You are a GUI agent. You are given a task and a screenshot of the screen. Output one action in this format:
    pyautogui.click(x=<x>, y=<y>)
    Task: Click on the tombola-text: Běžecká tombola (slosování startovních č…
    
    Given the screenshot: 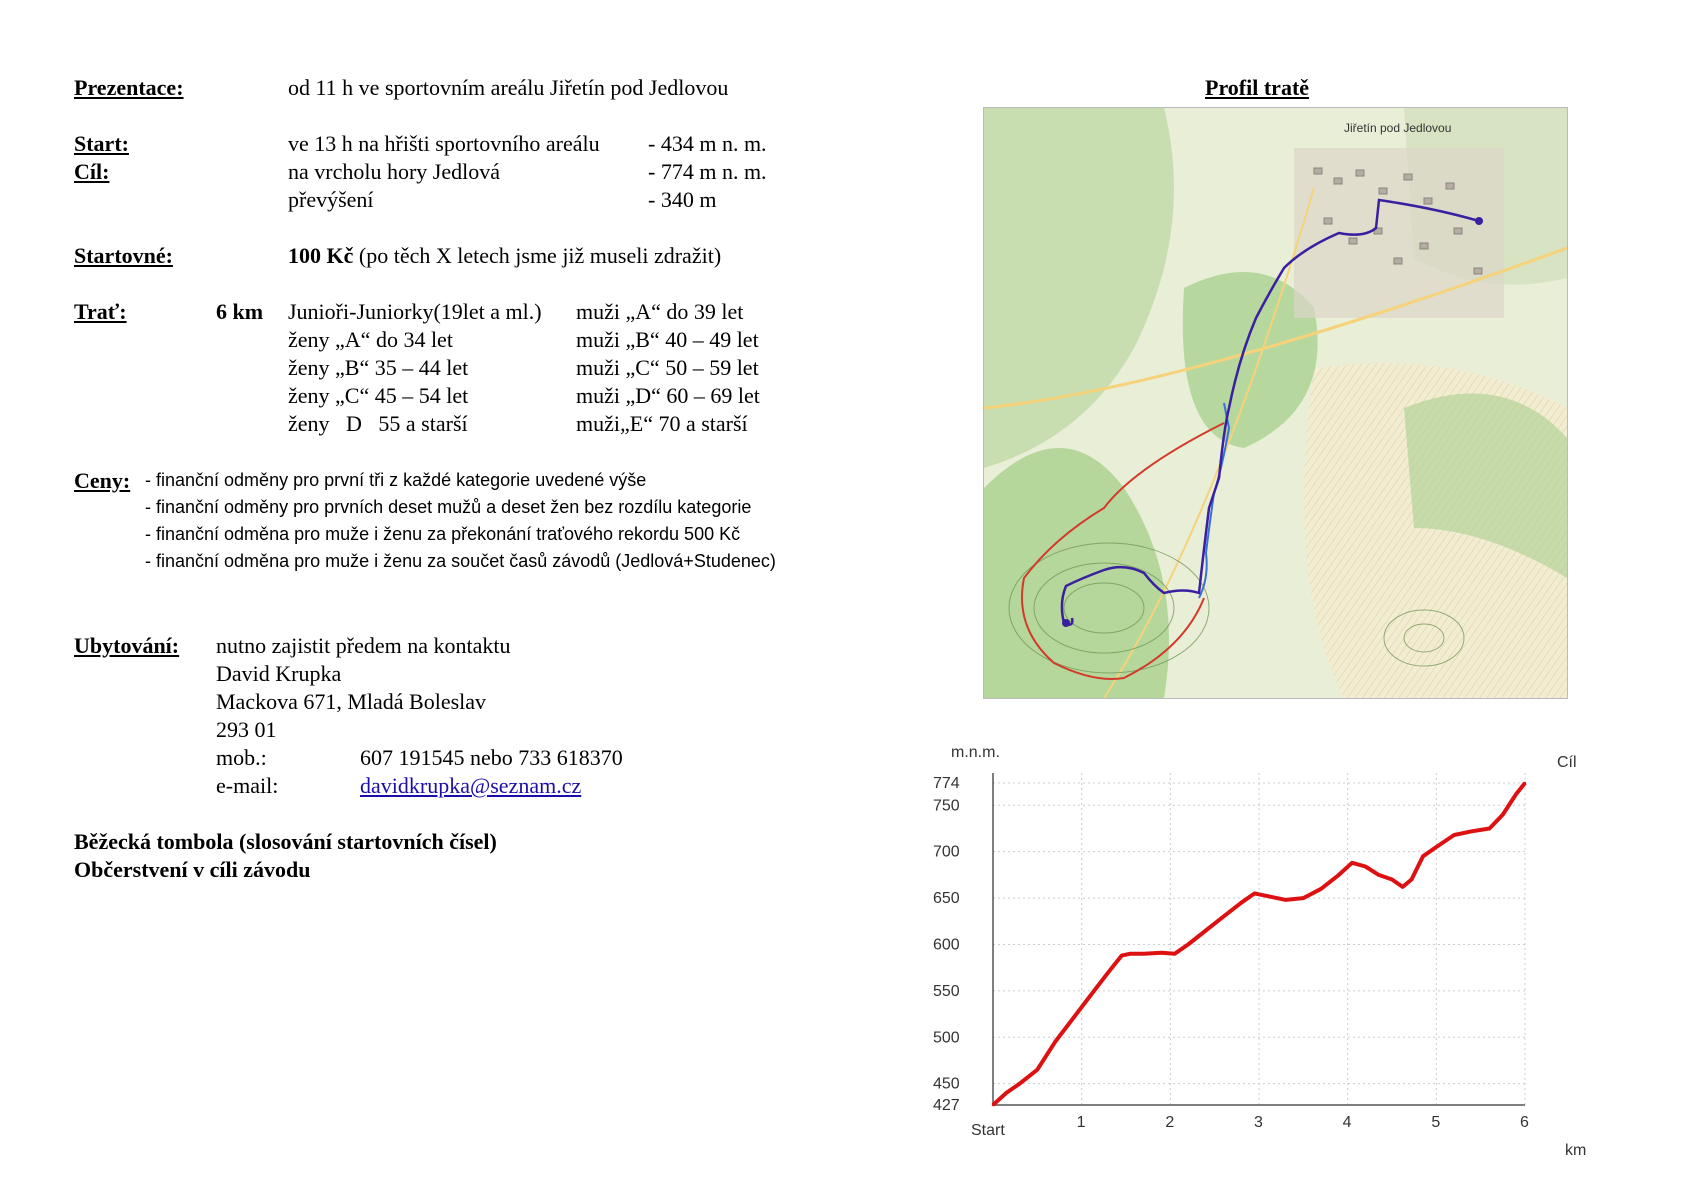 What is the action you would take?
    pyautogui.click(x=285, y=841)
    